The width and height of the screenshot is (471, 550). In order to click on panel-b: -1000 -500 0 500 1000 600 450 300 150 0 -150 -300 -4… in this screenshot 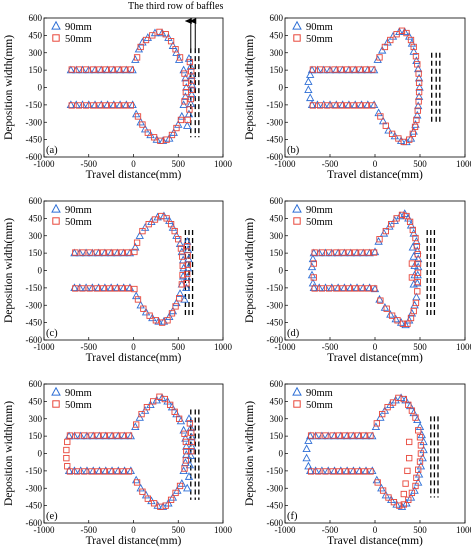, I will do `click(357, 97)`.